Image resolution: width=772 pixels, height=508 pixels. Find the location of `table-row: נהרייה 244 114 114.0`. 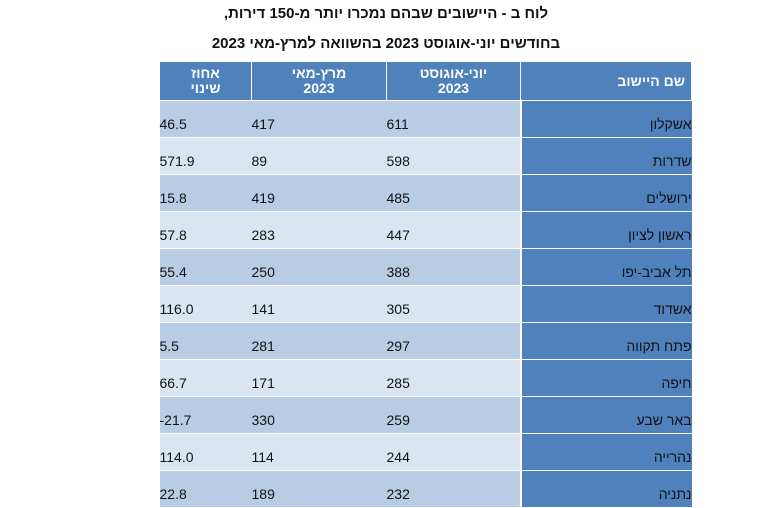

table-row: נהרייה 244 114 114.0 is located at coordinates (425, 452).